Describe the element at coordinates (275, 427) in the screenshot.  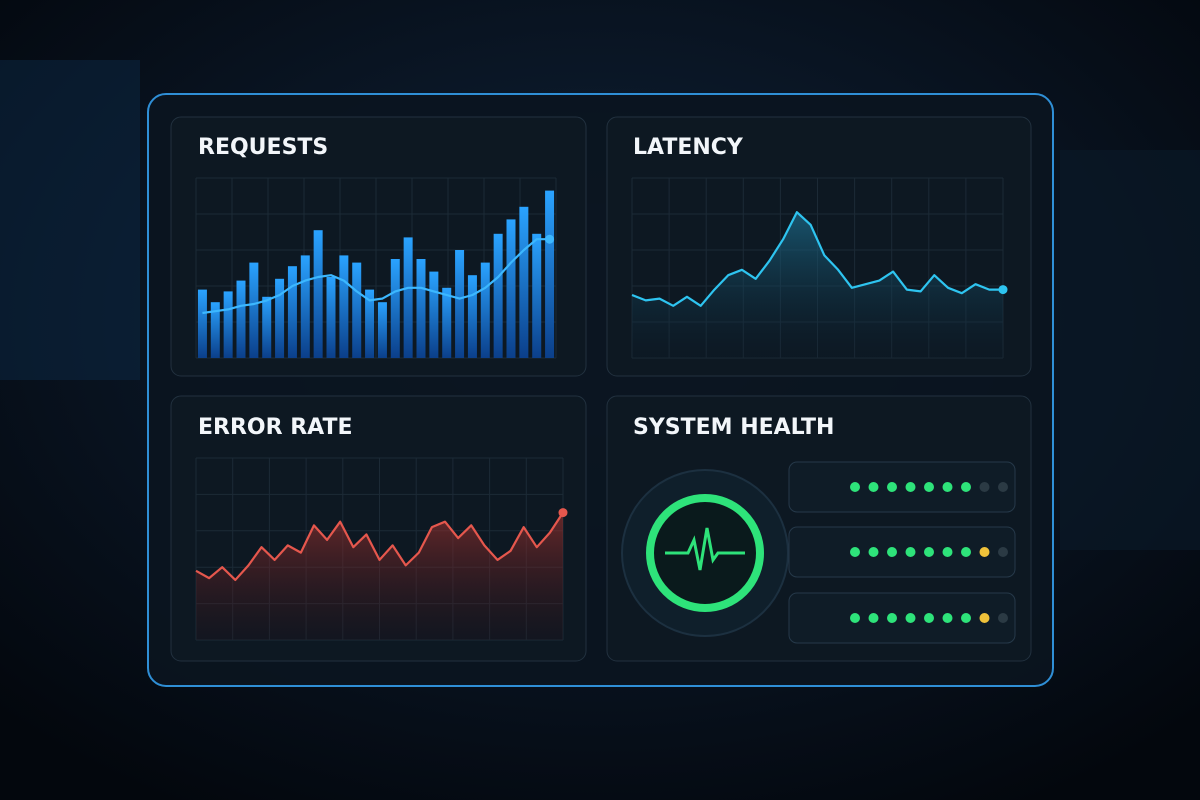
I see `panel-title: ERROR RATE` at that location.